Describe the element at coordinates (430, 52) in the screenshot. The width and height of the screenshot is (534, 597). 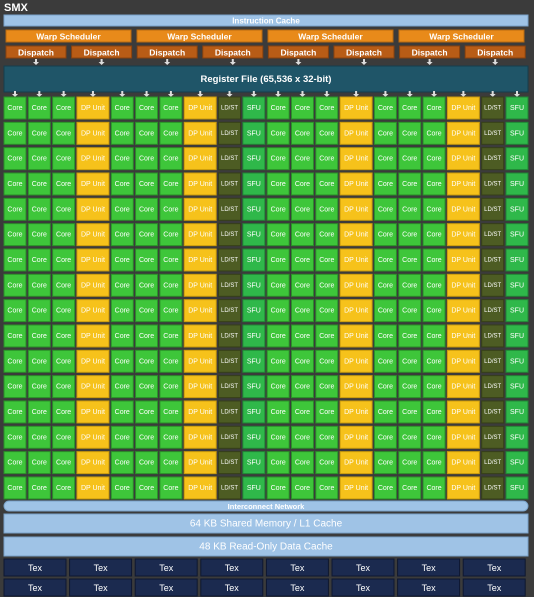
I see `dispatch` at that location.